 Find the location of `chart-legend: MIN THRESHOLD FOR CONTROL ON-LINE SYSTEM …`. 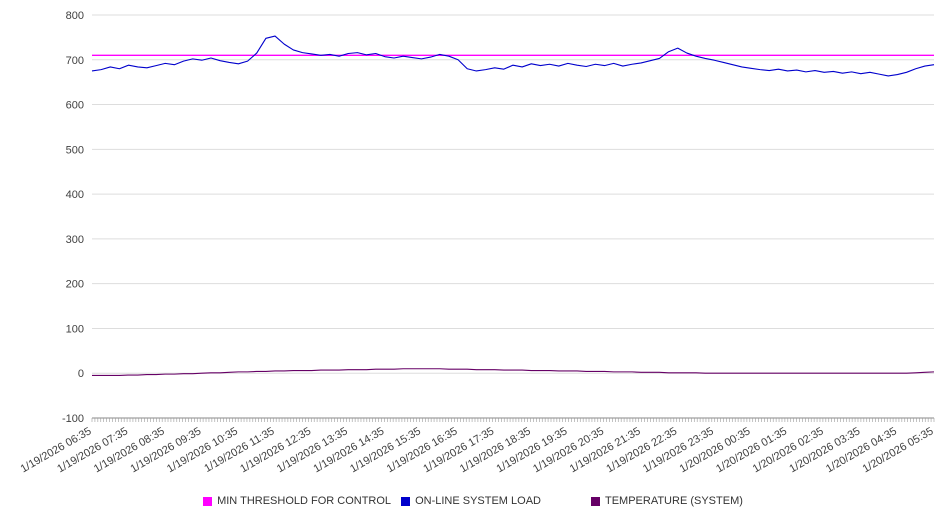

chart-legend: MIN THRESHOLD FOR CONTROL ON-LINE SYSTEM … is located at coordinates (473, 501).